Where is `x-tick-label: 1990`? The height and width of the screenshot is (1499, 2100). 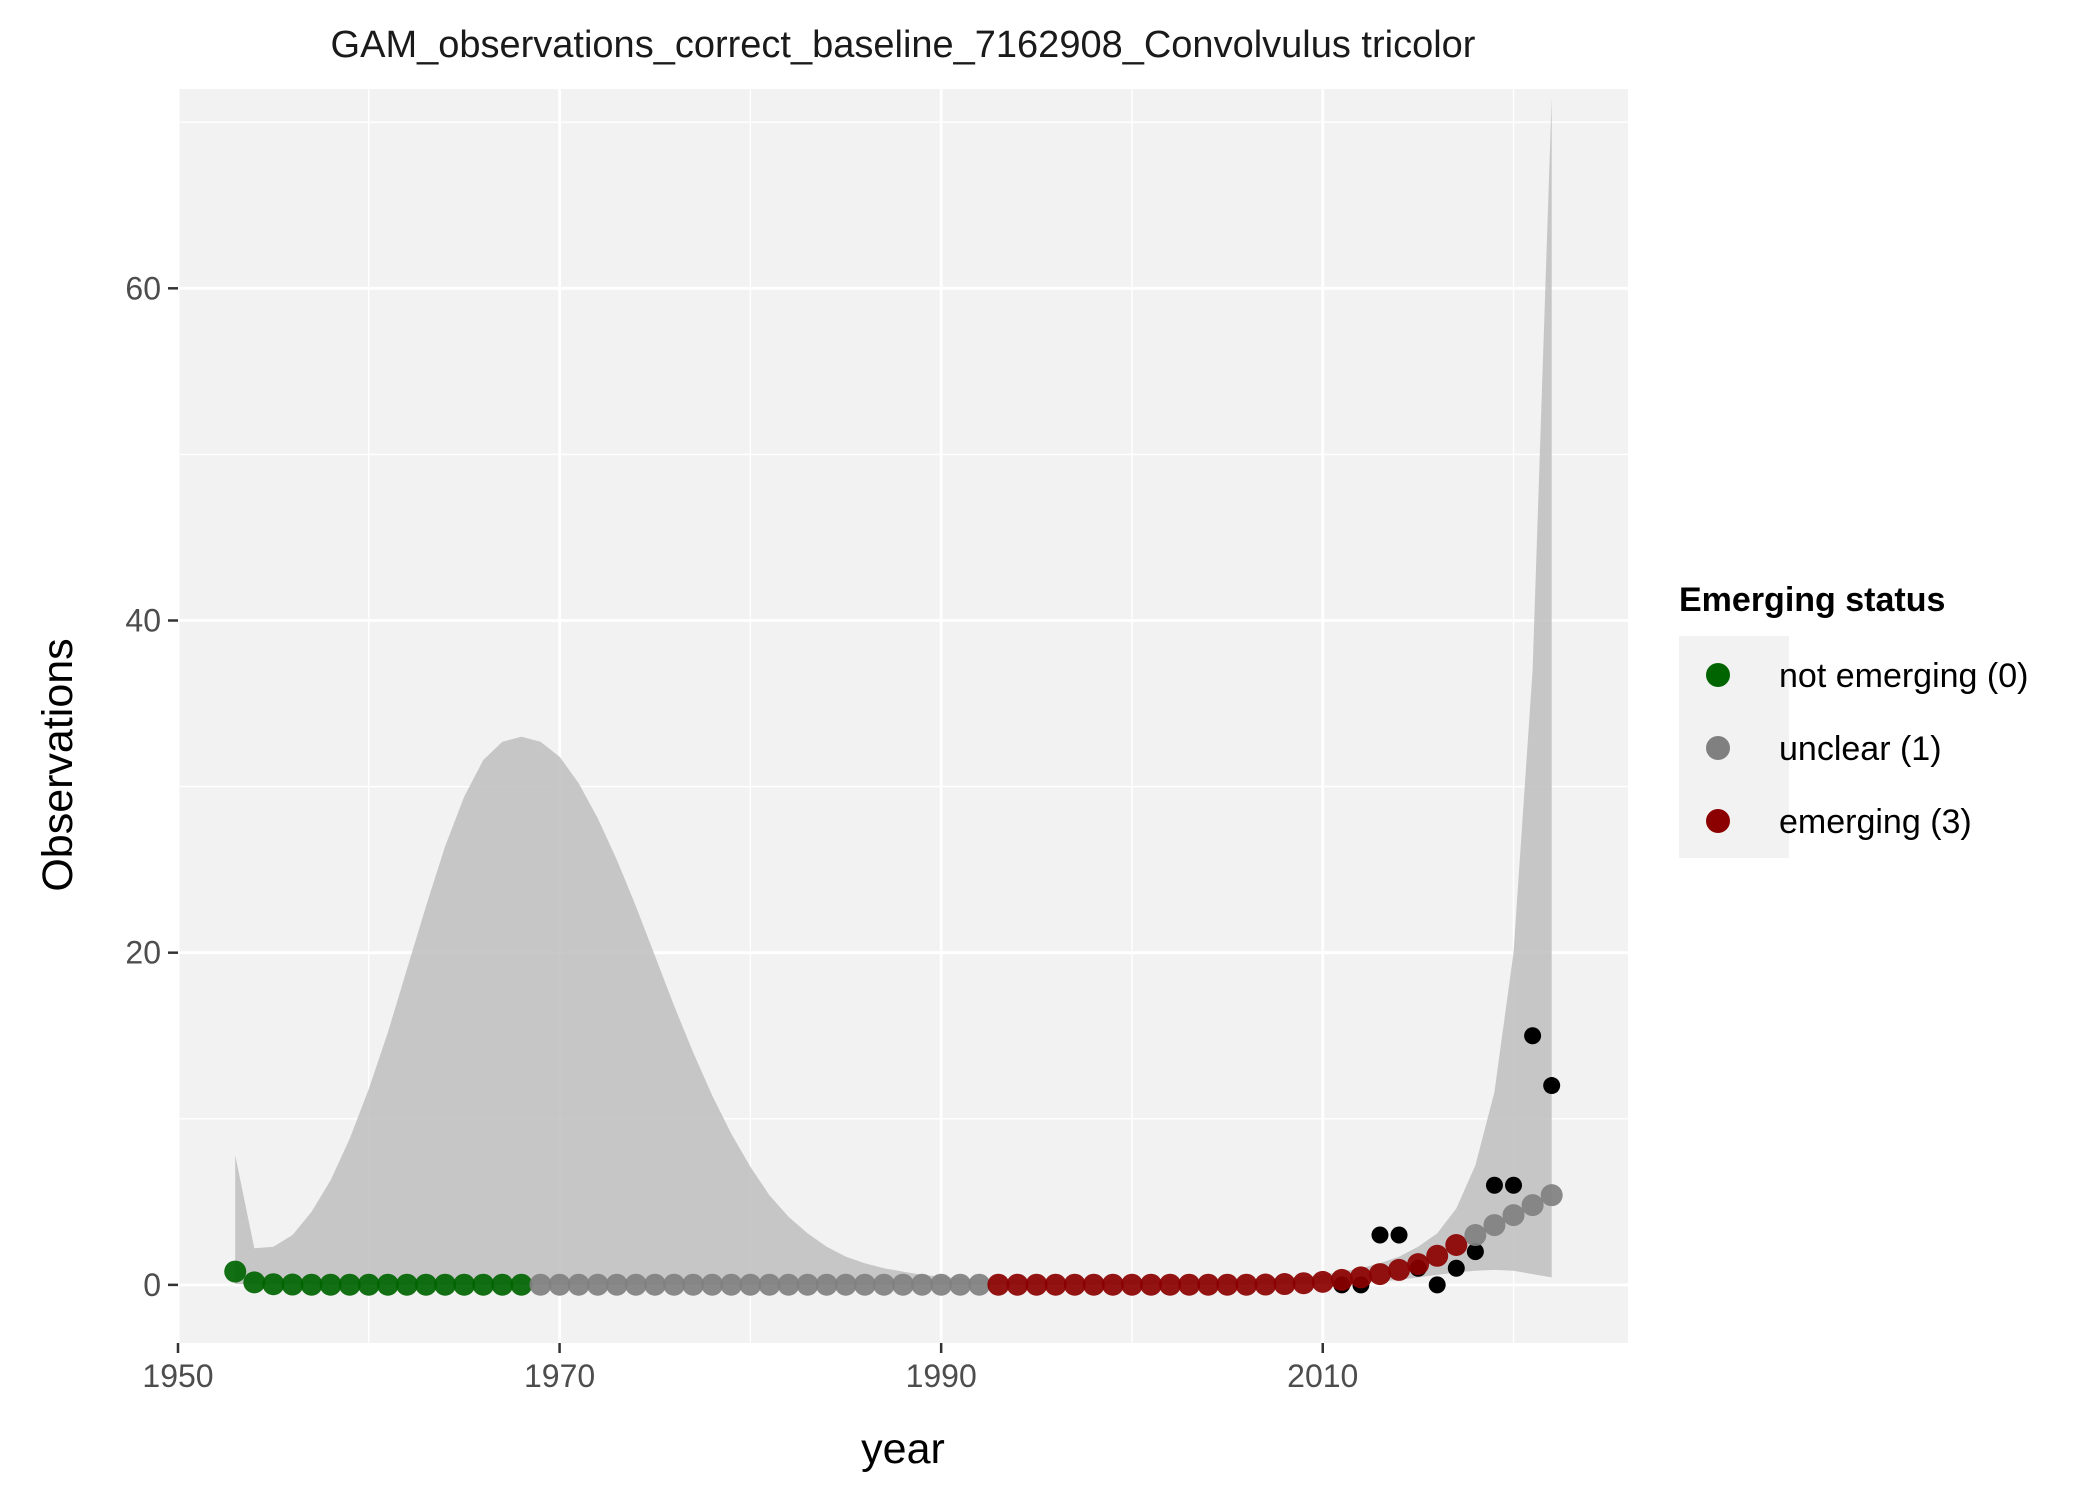 x-tick-label: 1990 is located at coordinates (941, 1376).